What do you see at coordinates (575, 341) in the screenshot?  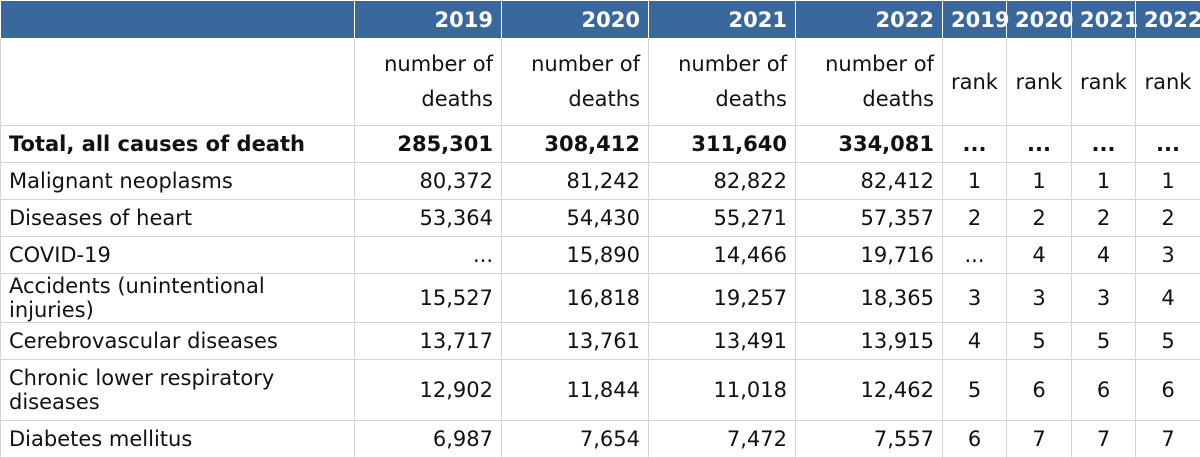 I see `deaths-cell: 13,761` at bounding box center [575, 341].